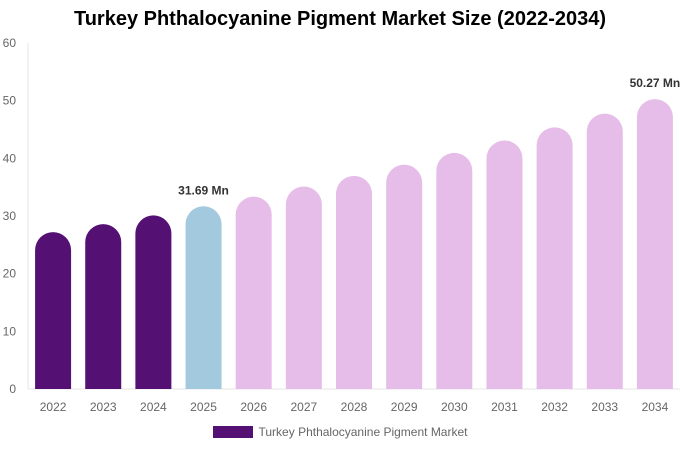  I want to click on x-tick-label: 2025, so click(203, 407).